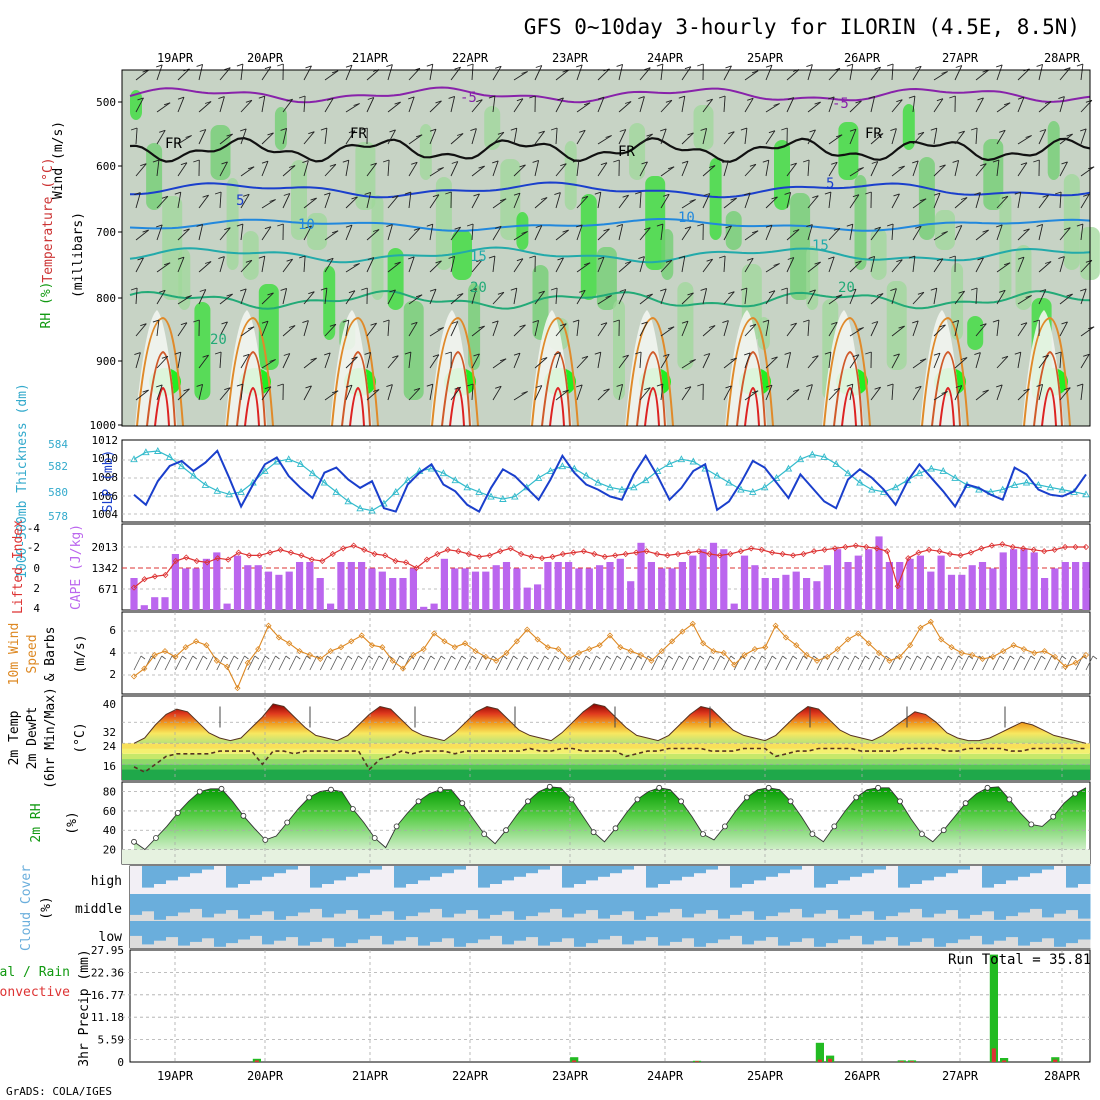  What do you see at coordinates (1055, 589) in the screenshot?
I see `cape-bar` at bounding box center [1055, 589].